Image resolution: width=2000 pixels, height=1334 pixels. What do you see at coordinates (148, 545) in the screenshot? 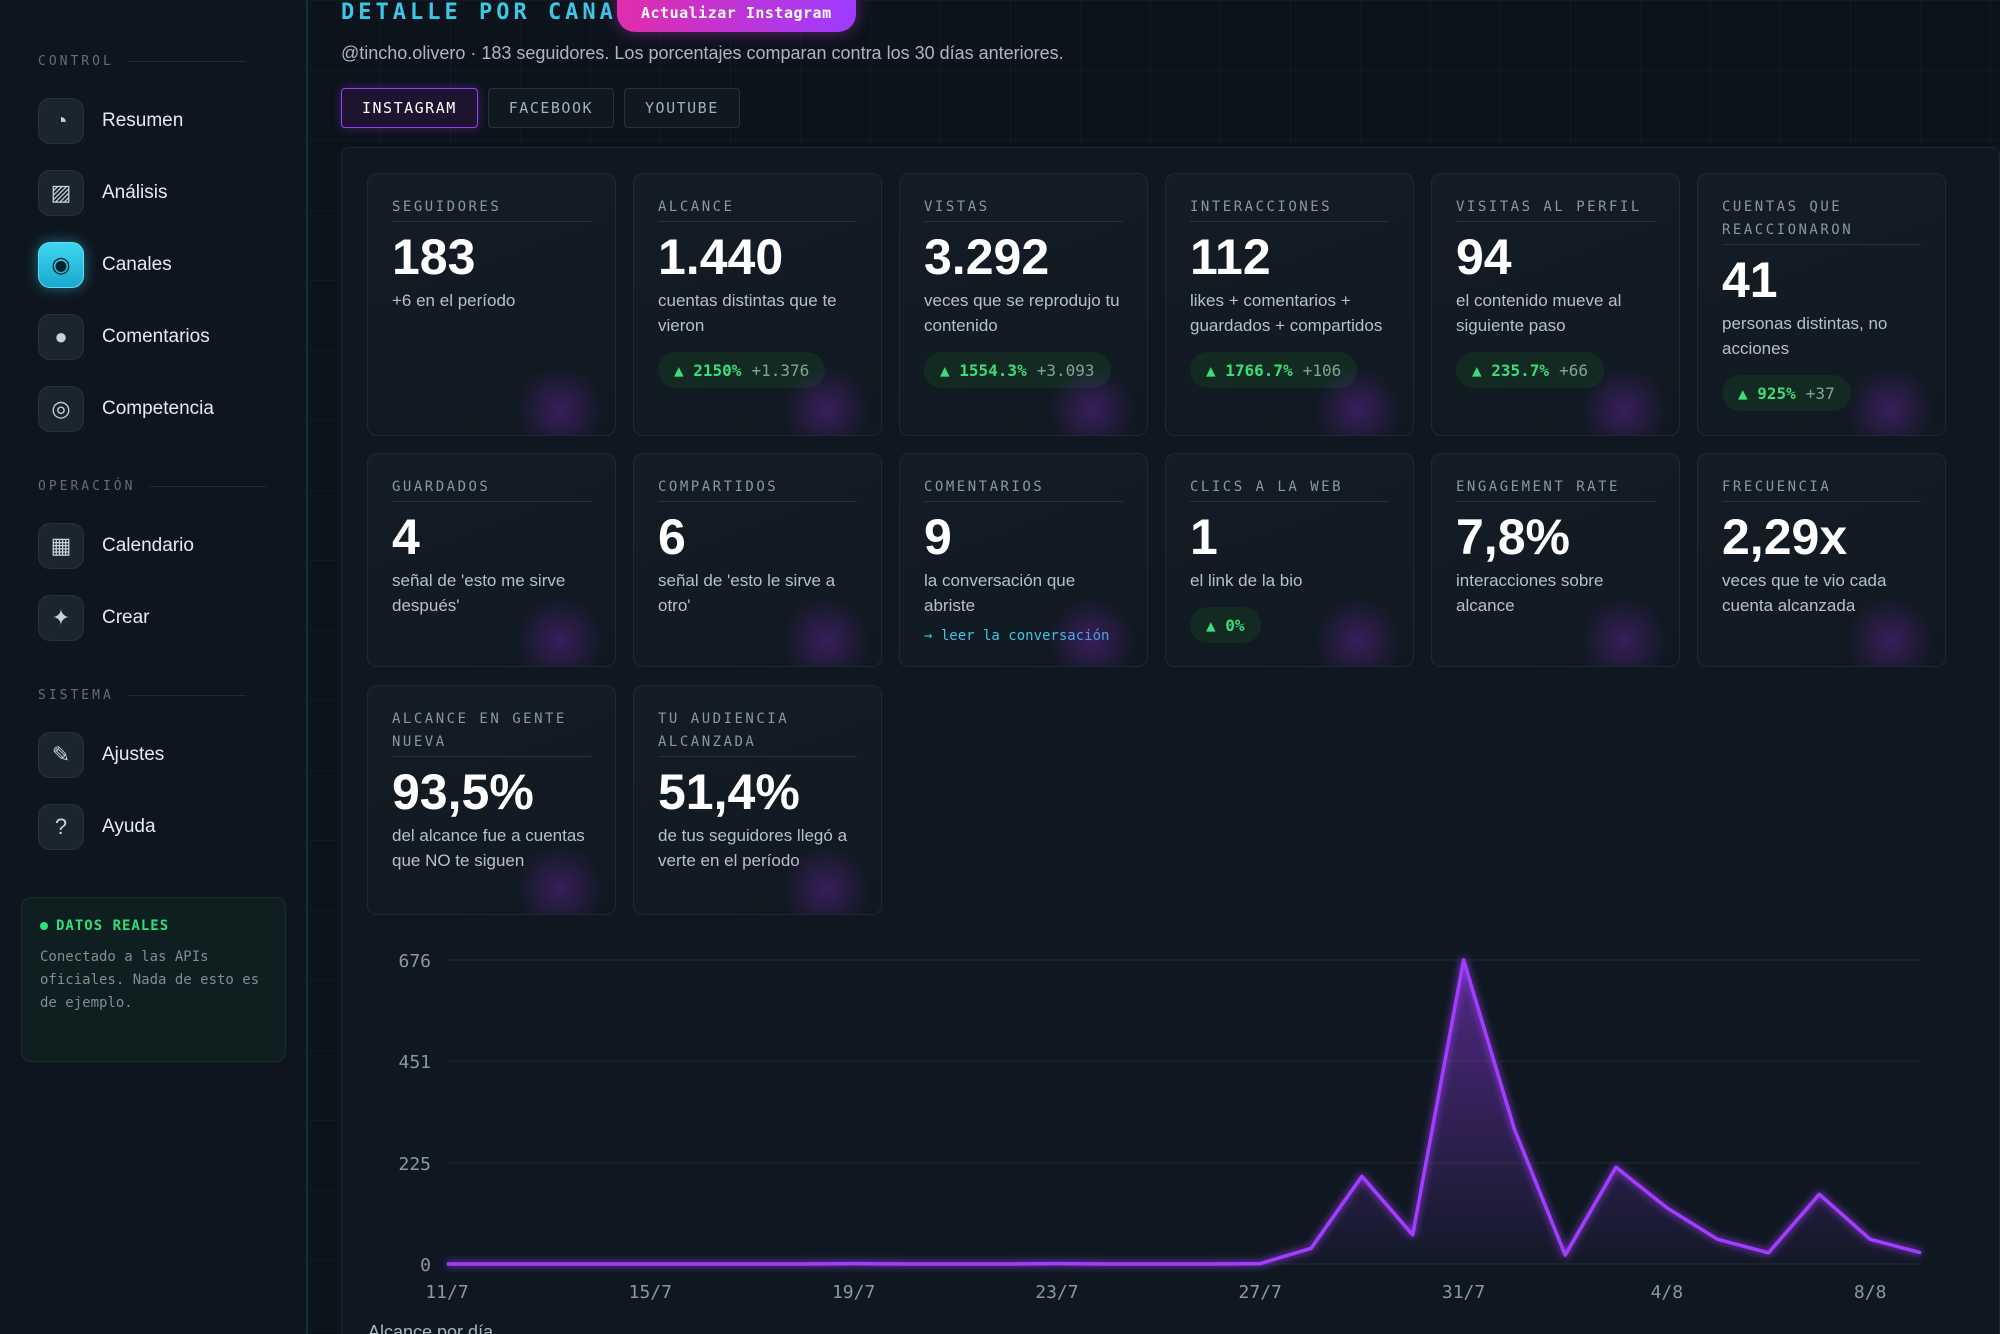
I see `sidebar-item-label: Calendario` at bounding box center [148, 545].